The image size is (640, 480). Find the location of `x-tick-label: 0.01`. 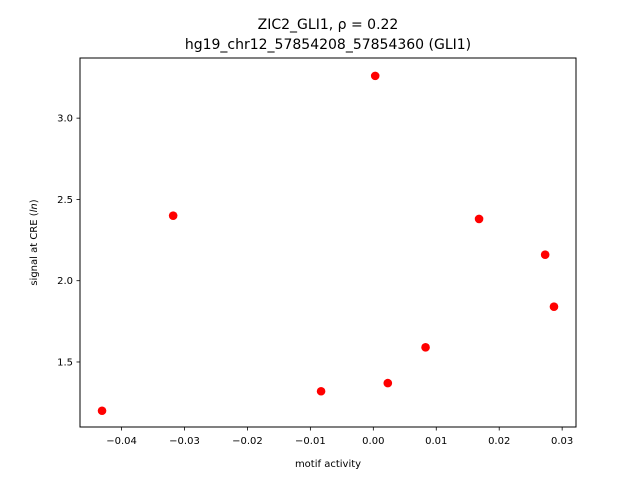

x-tick-label: 0.01 is located at coordinates (436, 441).